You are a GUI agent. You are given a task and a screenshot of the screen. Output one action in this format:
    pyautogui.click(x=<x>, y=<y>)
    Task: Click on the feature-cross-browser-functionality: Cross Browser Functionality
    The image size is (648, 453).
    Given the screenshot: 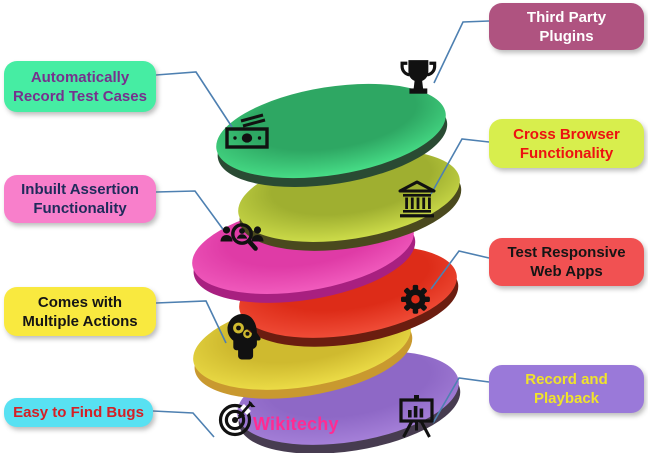 What is the action you would take?
    pyautogui.click(x=566, y=143)
    